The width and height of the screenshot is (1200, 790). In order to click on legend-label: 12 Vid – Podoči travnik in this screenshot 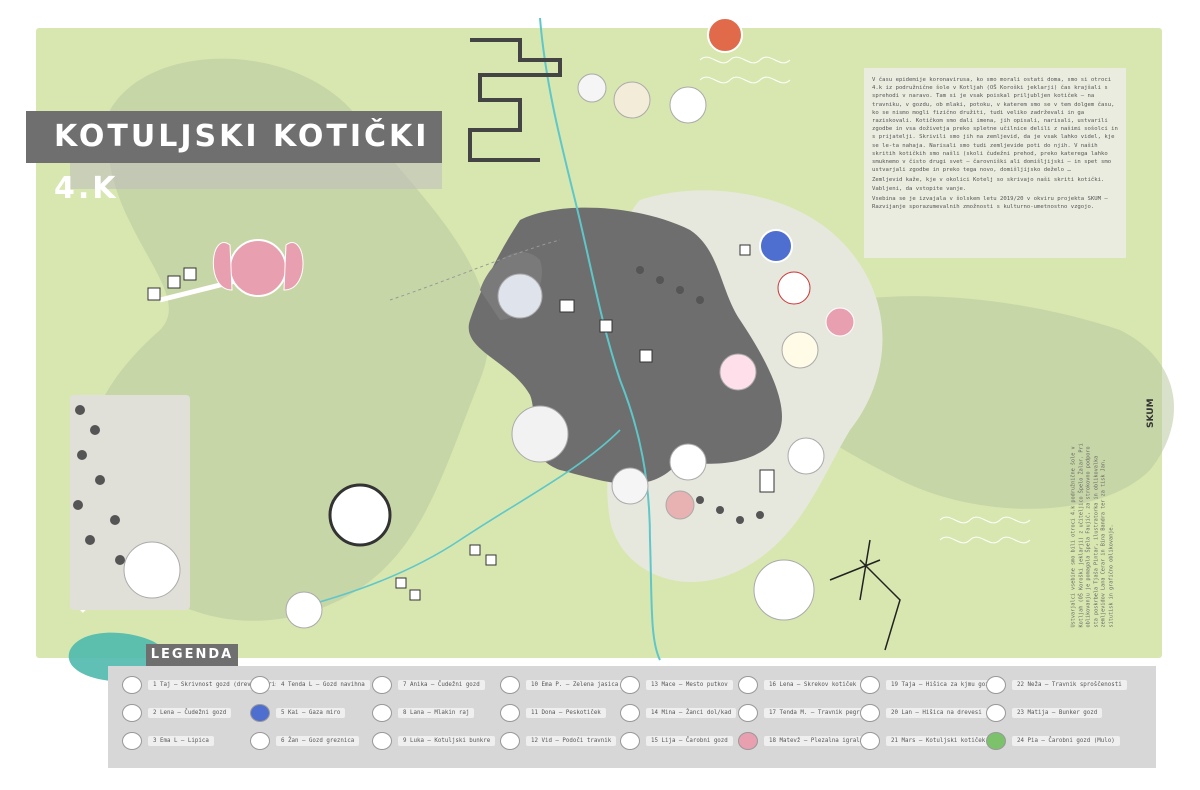, I will do `click(571, 741)`.